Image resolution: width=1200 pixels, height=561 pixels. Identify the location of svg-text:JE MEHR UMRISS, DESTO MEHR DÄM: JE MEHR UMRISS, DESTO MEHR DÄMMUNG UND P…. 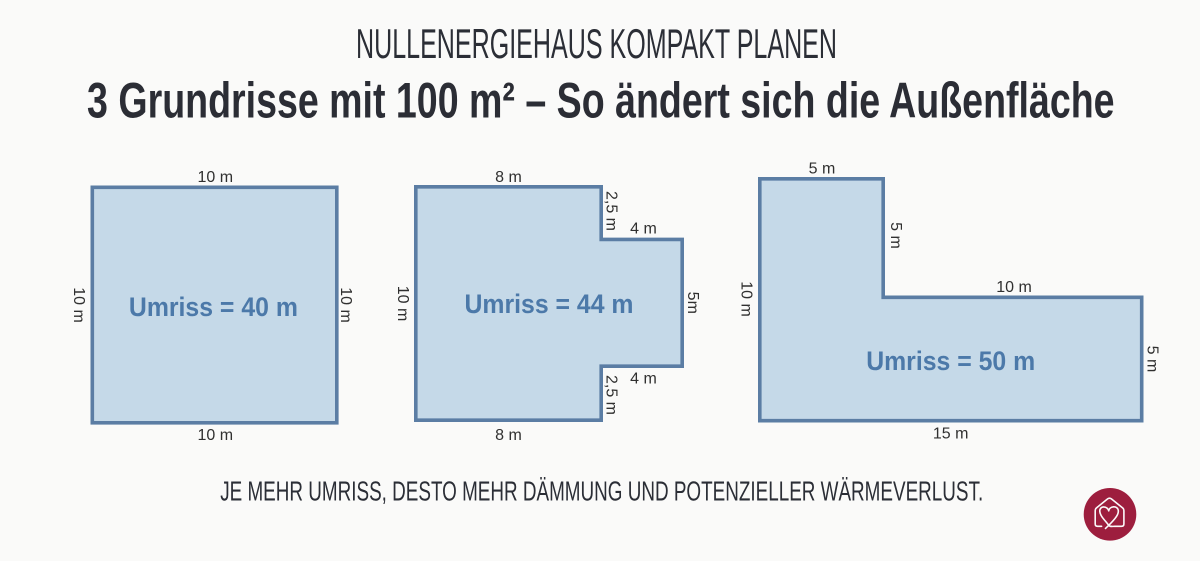
(601, 491).